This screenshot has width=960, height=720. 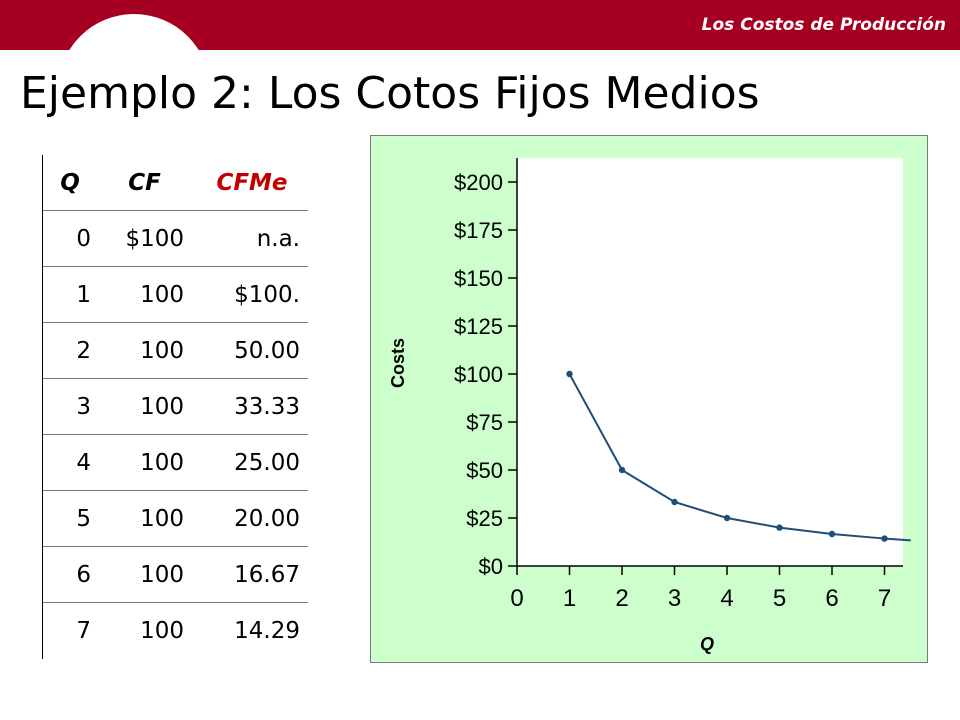 What do you see at coordinates (70, 182) in the screenshot?
I see `column-header-q: Q` at bounding box center [70, 182].